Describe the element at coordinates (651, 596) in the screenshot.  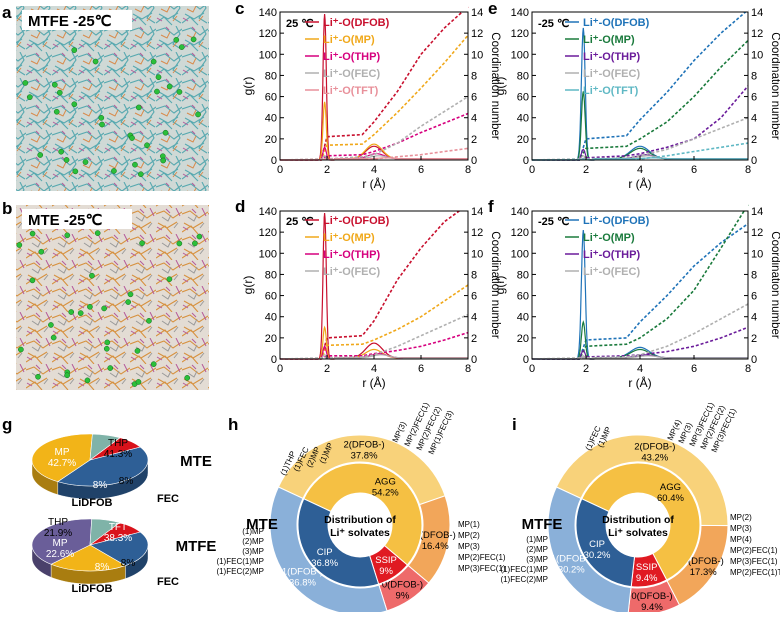
I see `outer-label: 0(DFOB-)` at that location.